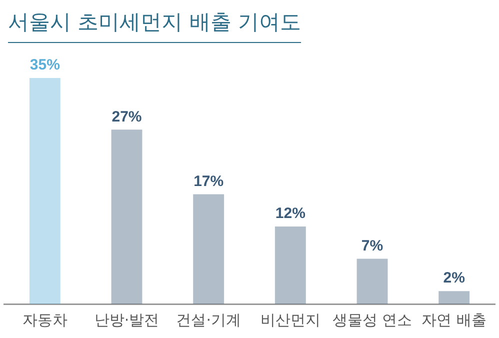 Image resolution: width=499 pixels, height=338 pixels. What do you see at coordinates (209, 181) in the screenshot?
I see `data-label: 17%` at bounding box center [209, 181].